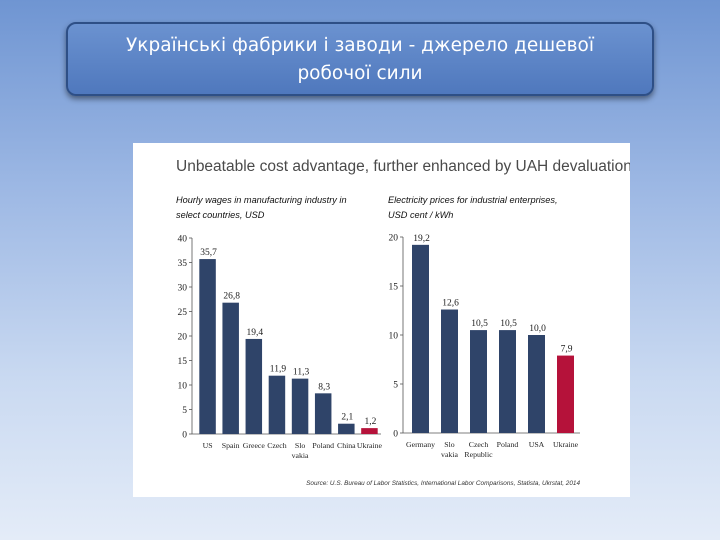 The width and height of the screenshot is (720, 540). What do you see at coordinates (208, 253) in the screenshot?
I see `wages-data-label: 35,7` at bounding box center [208, 253].